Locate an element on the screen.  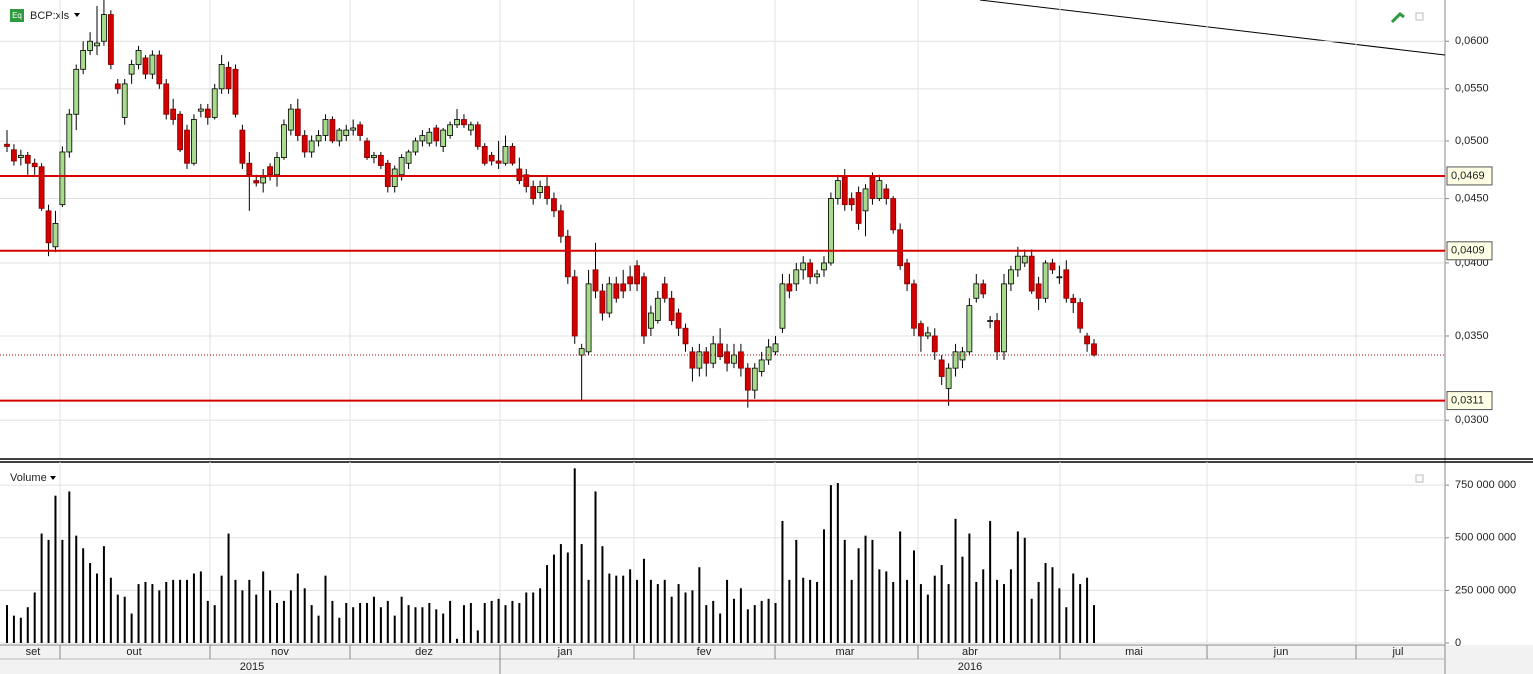
trend-icon is located at coordinates (1397, 18).